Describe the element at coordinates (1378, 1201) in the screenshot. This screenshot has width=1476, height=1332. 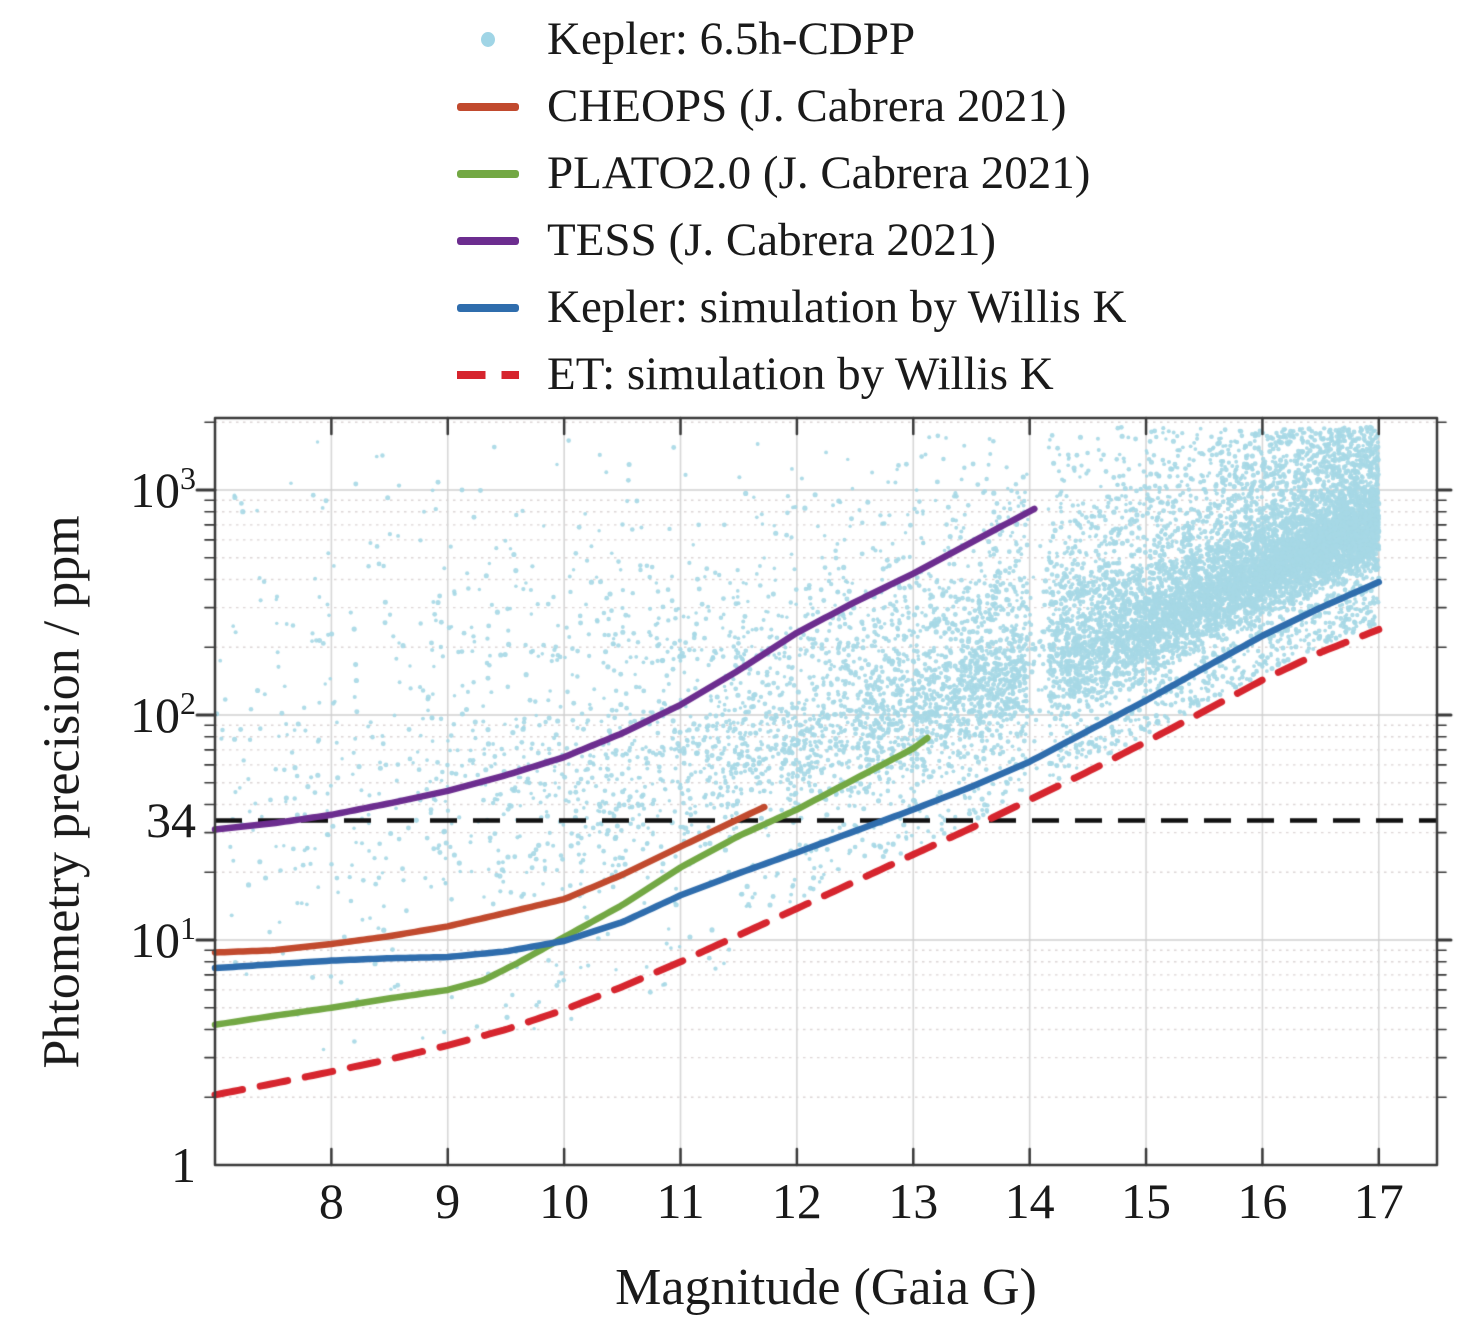
I see `x-tick-label: 17` at that location.